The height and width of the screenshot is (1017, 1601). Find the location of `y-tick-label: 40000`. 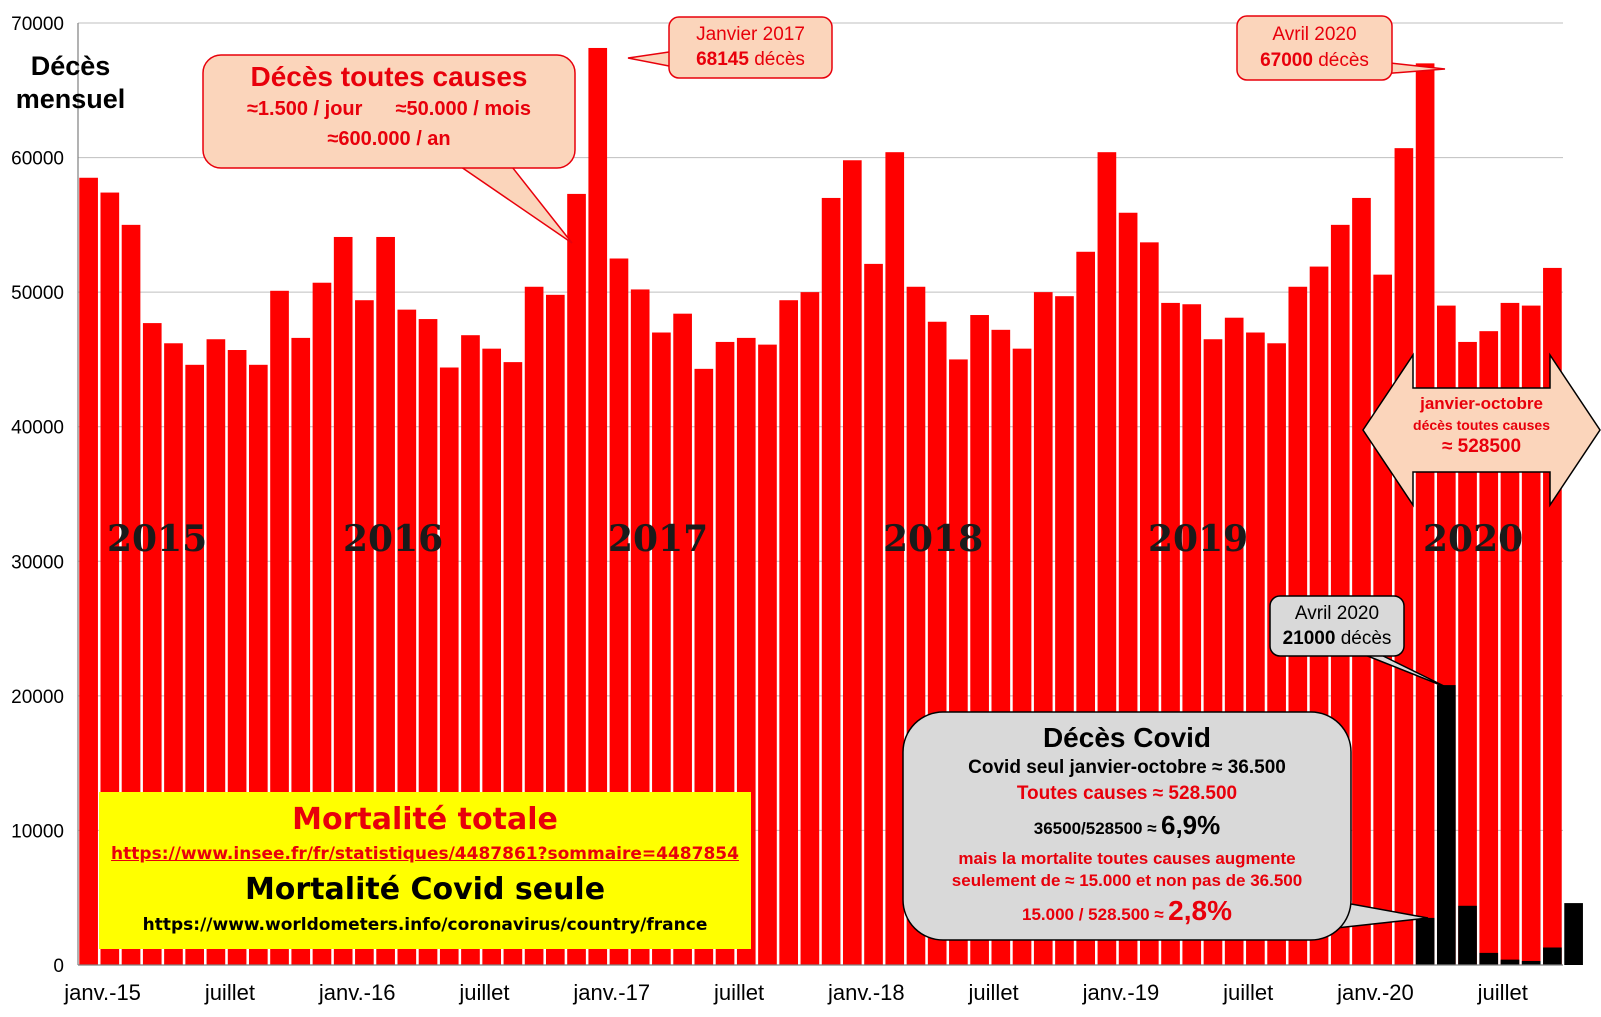

y-tick-label: 40000 is located at coordinates (37, 428).